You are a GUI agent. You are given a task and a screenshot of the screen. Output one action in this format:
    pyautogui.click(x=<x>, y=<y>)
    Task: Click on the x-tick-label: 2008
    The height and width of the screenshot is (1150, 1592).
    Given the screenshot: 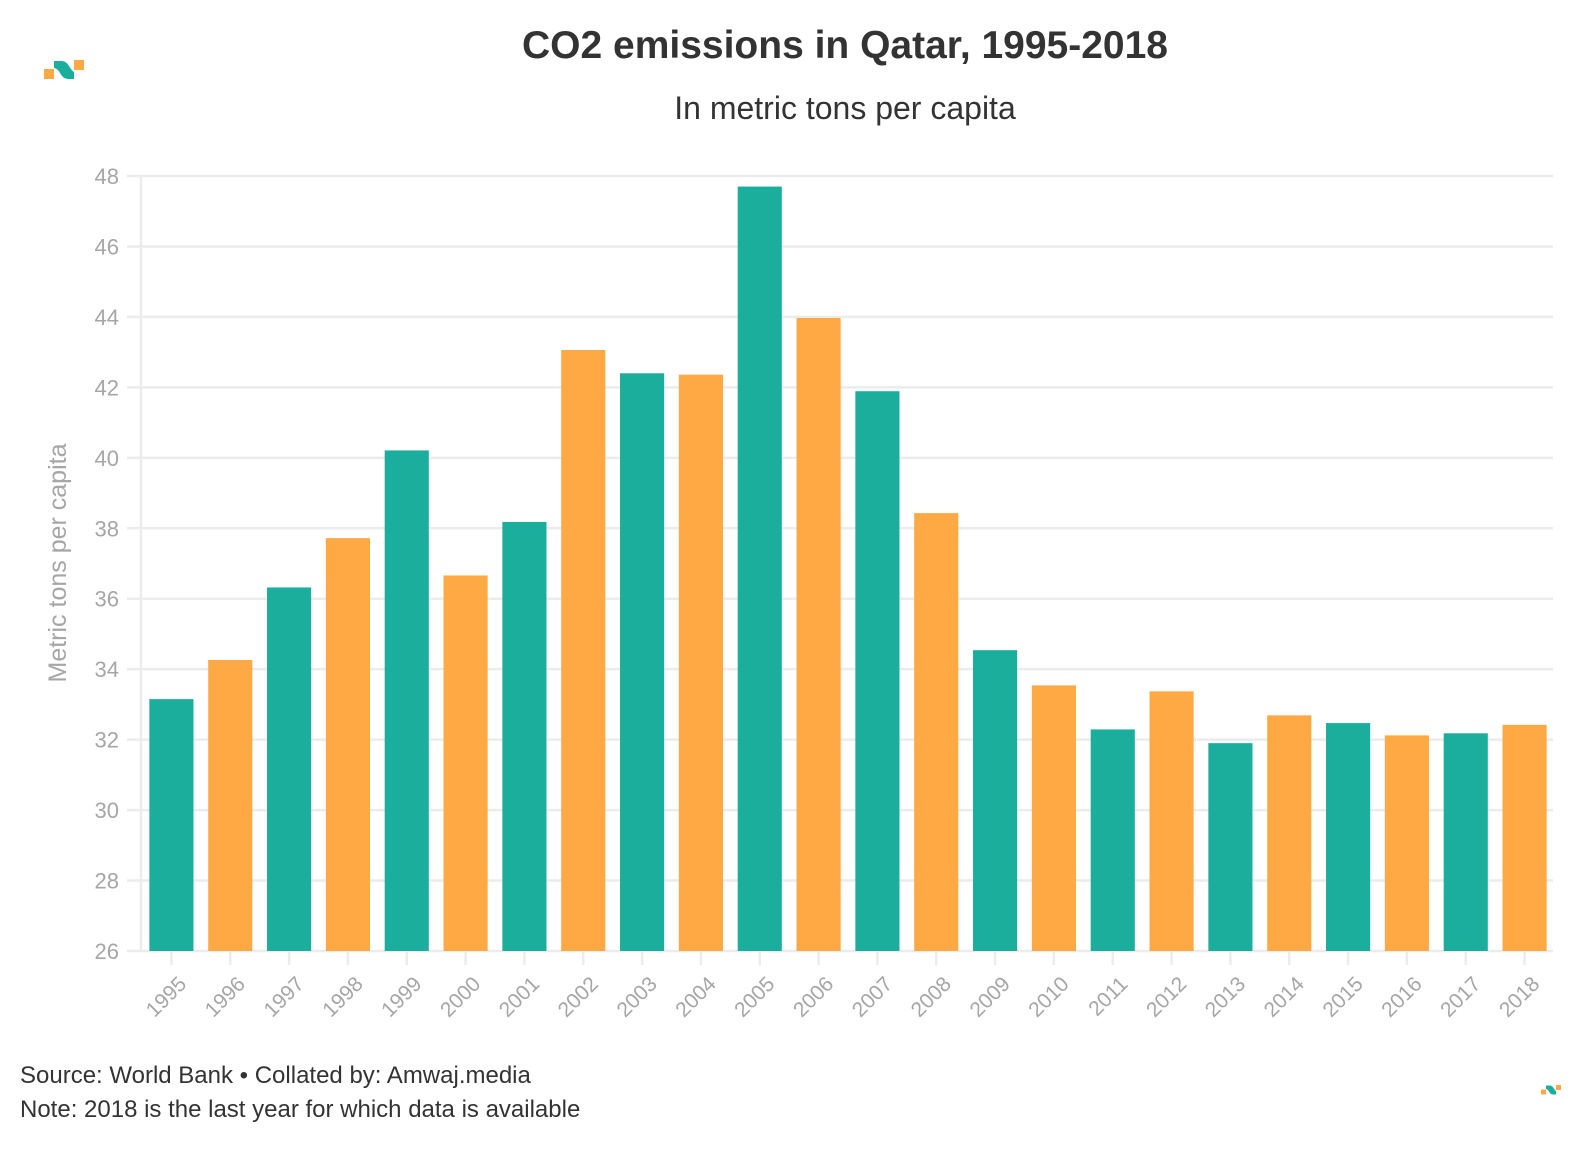 What is the action you would take?
    pyautogui.click(x=931, y=996)
    